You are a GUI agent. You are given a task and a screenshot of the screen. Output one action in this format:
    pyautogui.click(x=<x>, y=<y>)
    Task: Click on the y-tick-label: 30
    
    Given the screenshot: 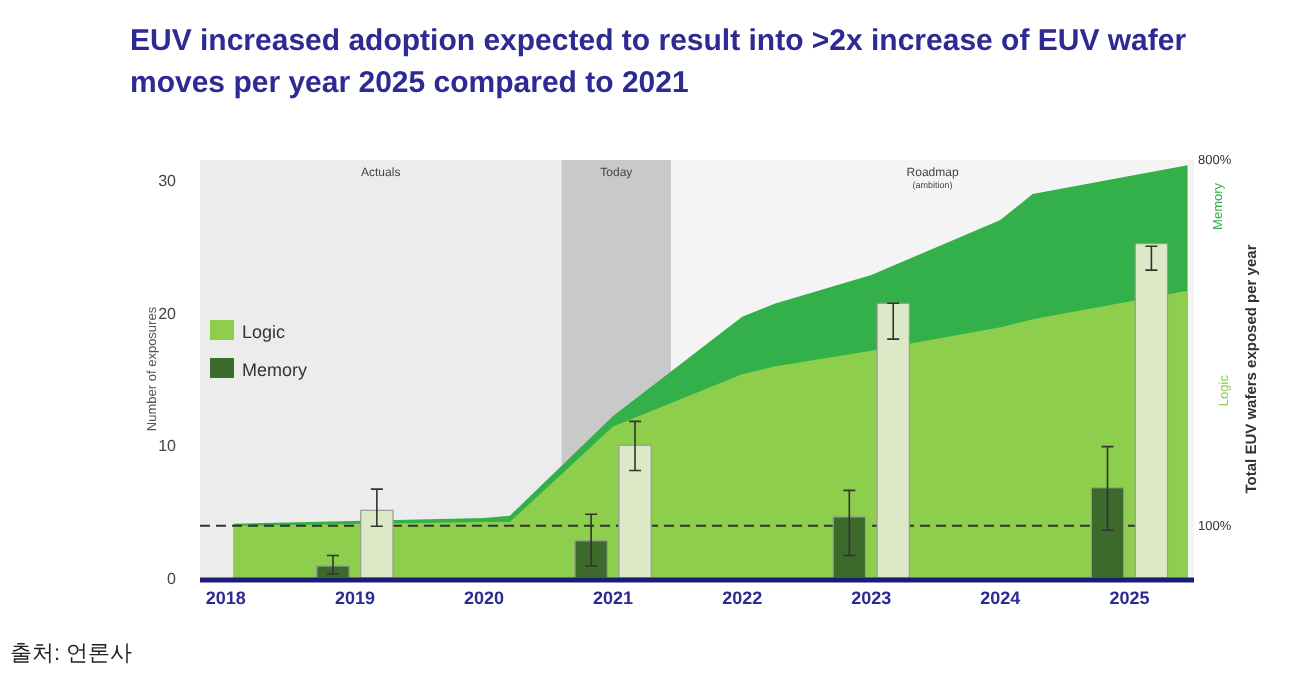 What is the action you would take?
    pyautogui.click(x=168, y=180)
    